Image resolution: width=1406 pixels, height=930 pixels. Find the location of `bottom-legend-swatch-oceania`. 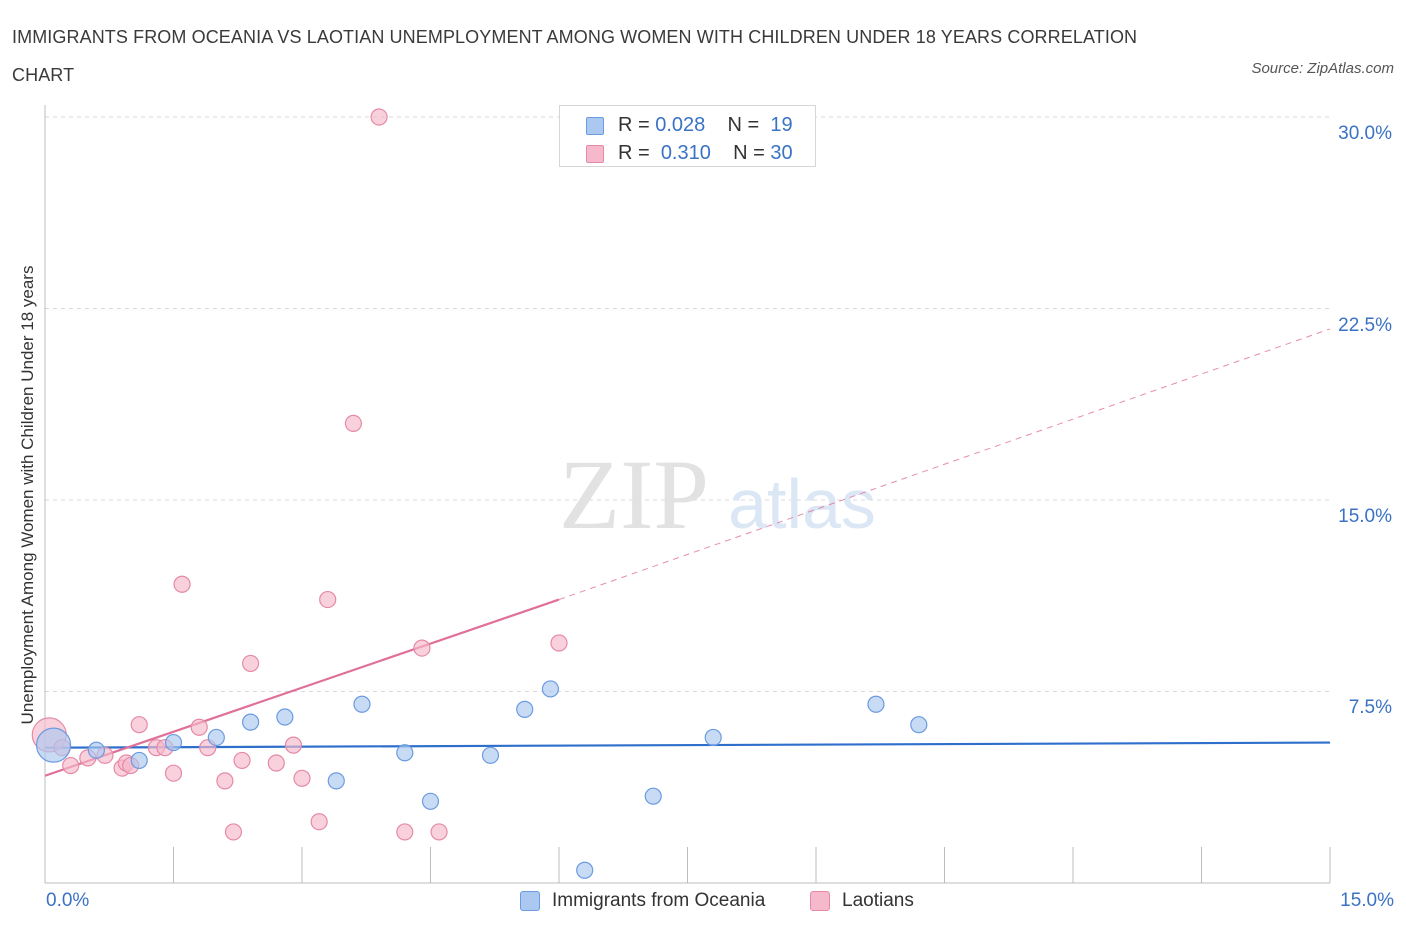

bottom-legend-swatch-oceania is located at coordinates (530, 901).